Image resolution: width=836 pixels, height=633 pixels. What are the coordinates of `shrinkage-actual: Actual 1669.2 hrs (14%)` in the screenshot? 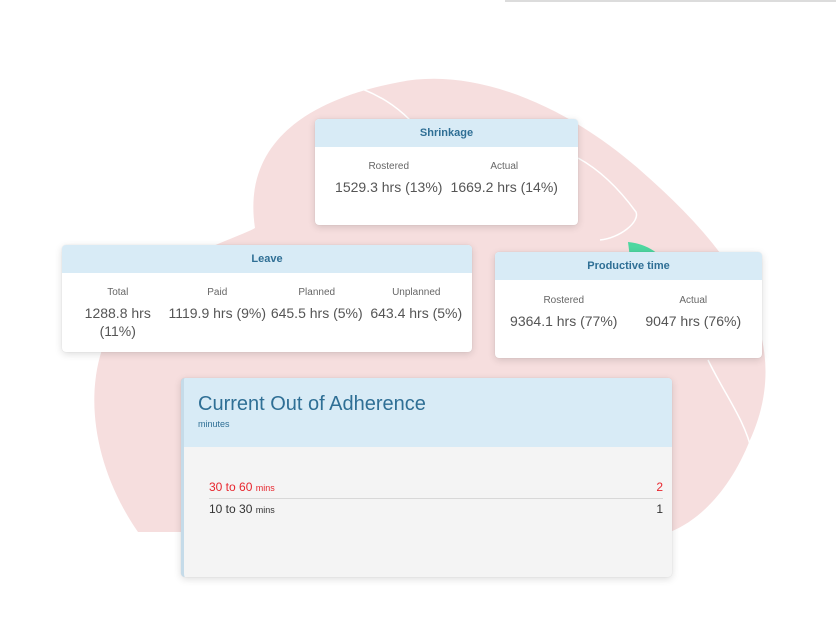 It's located at (505, 178).